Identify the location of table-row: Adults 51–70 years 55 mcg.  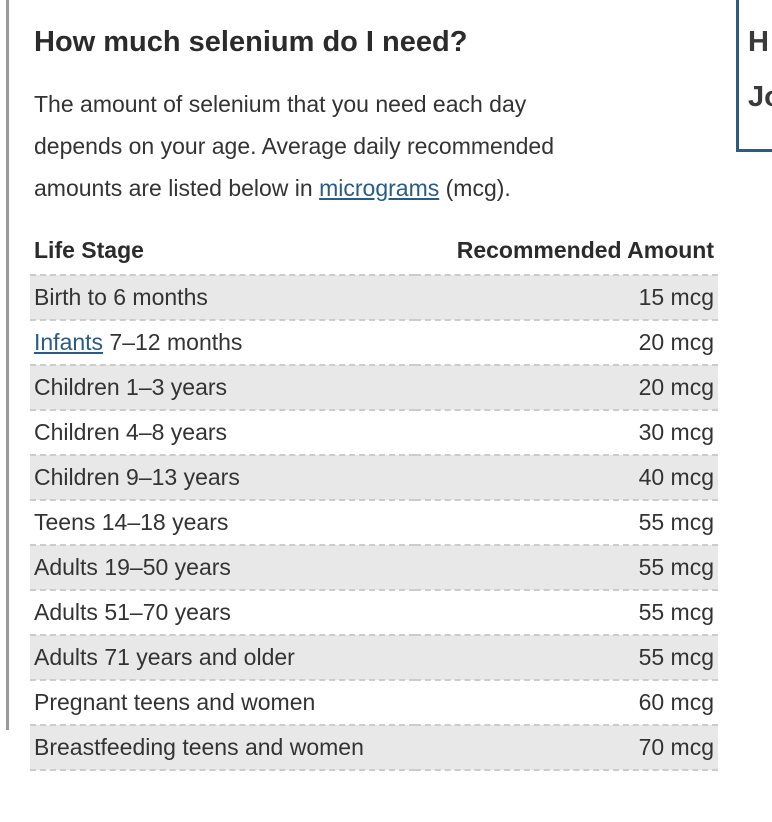
(374, 613).